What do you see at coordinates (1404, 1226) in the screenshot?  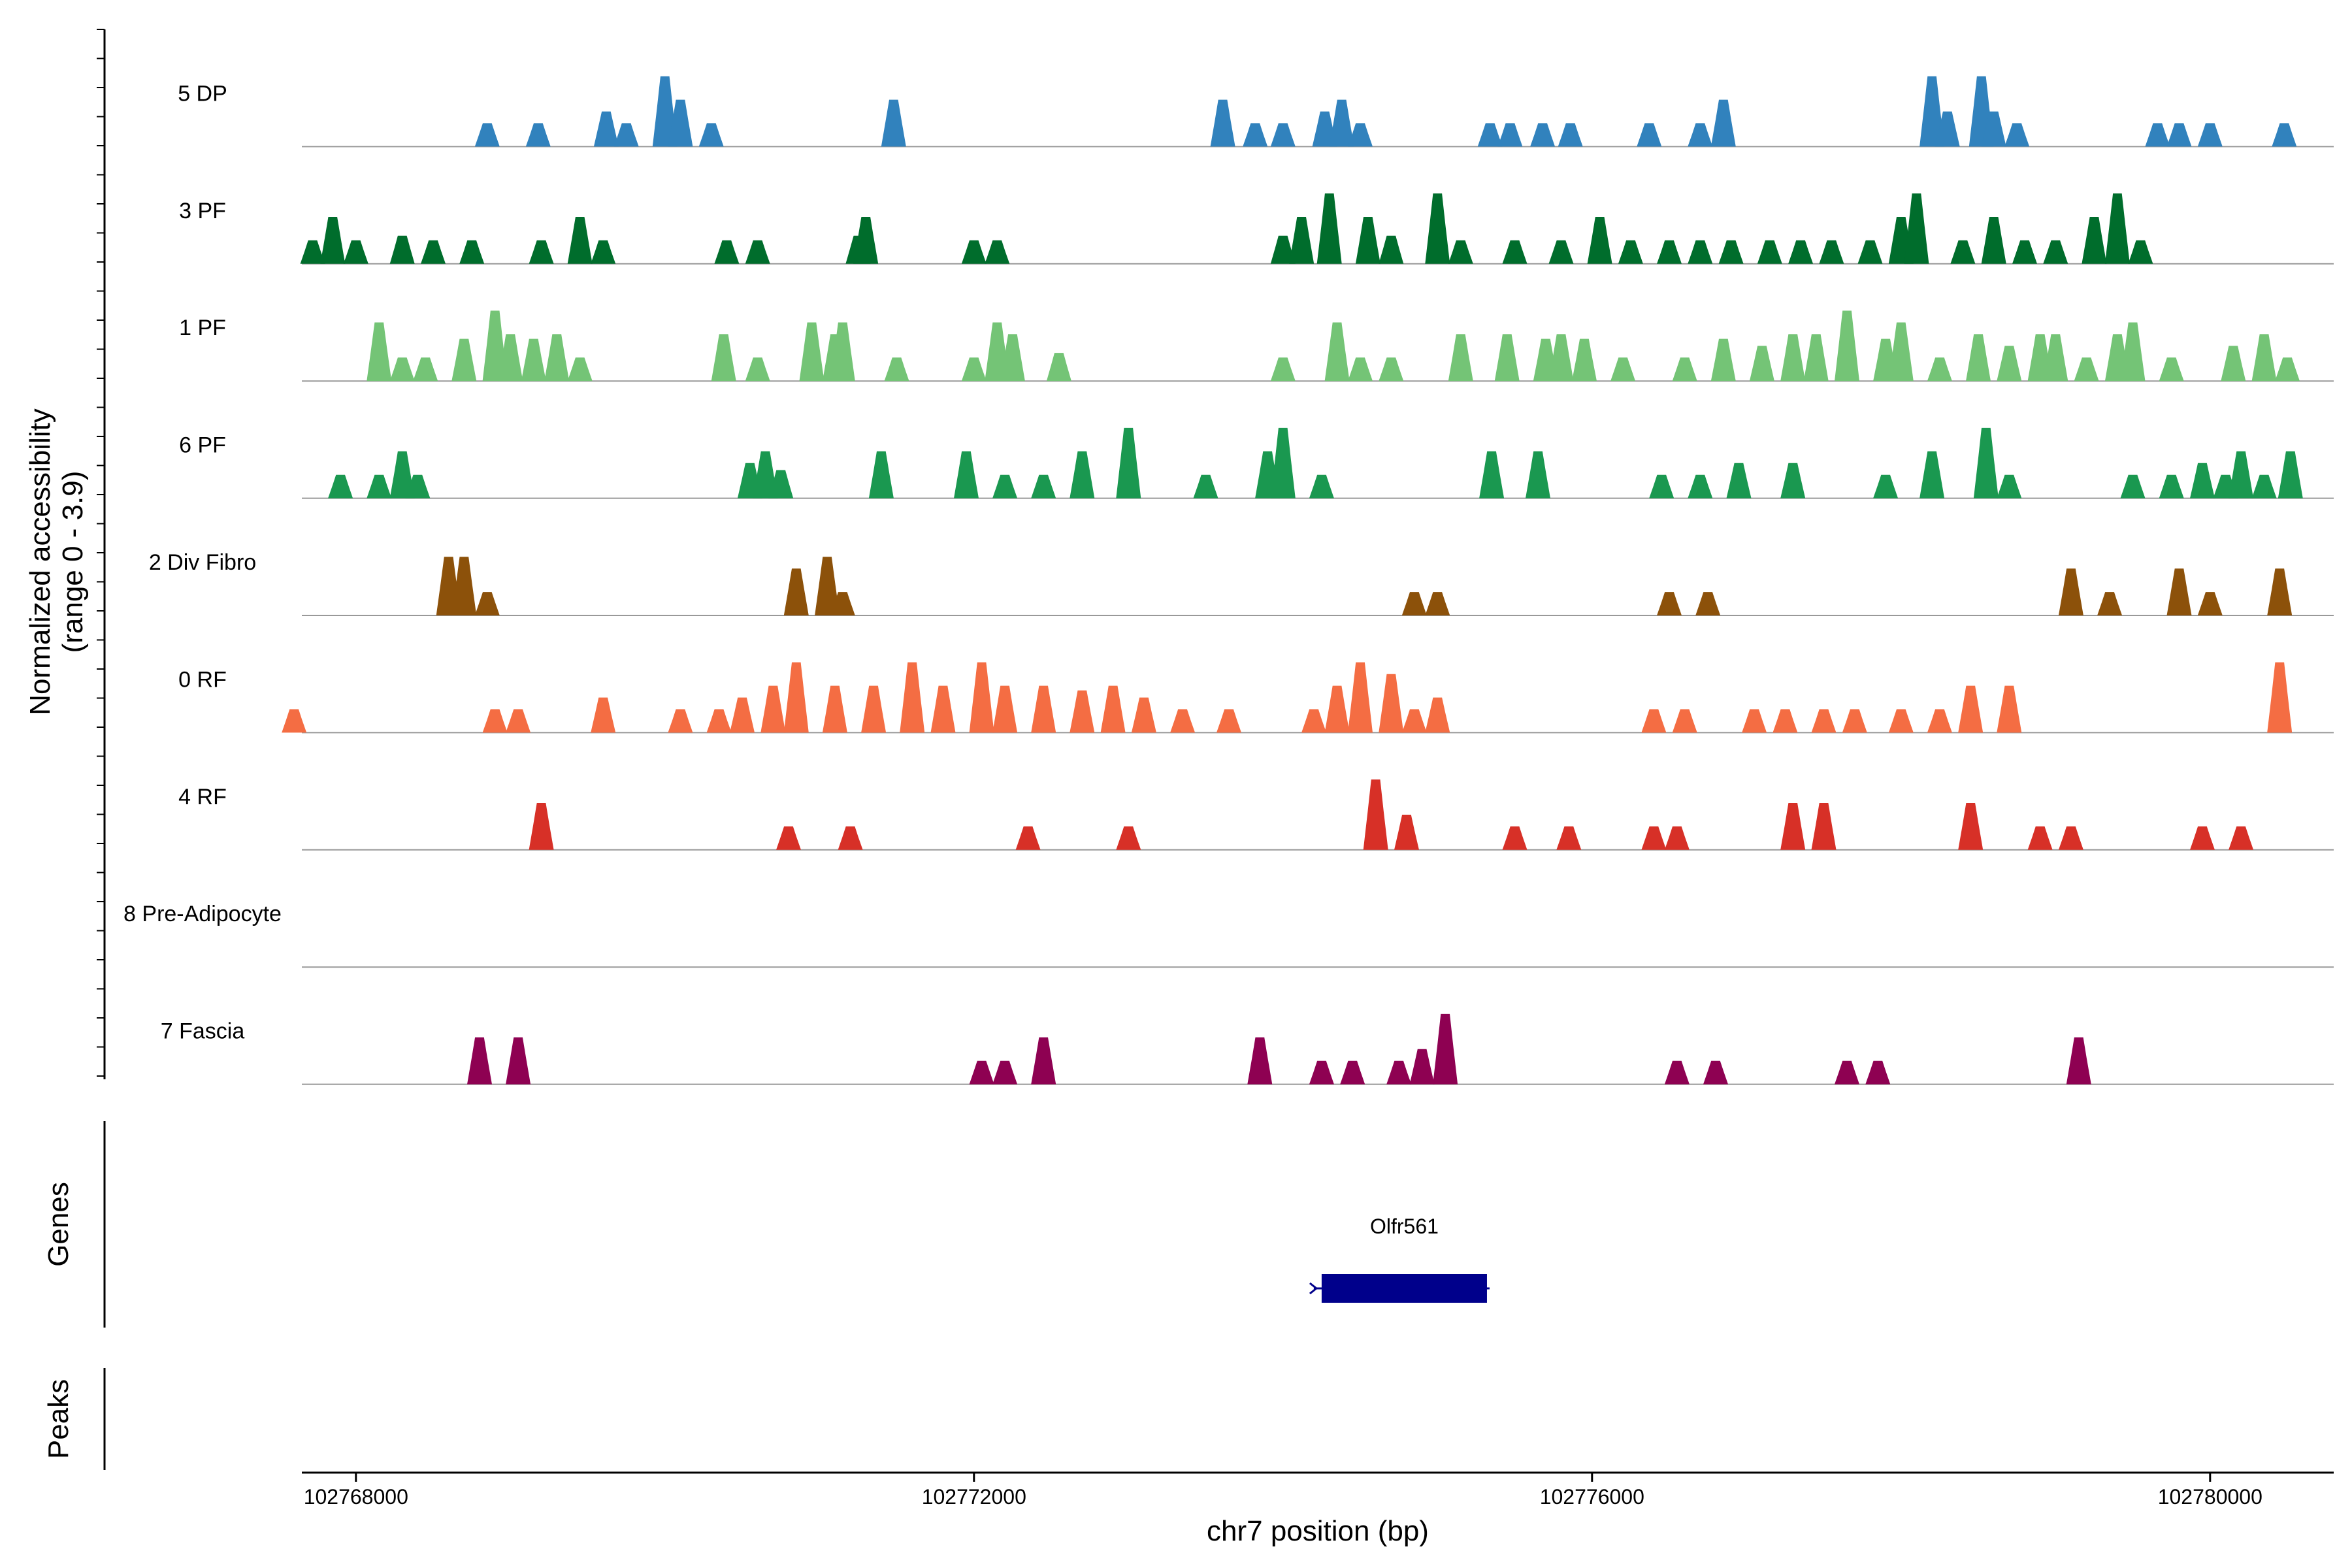 I see `gene-label: Olfr561` at bounding box center [1404, 1226].